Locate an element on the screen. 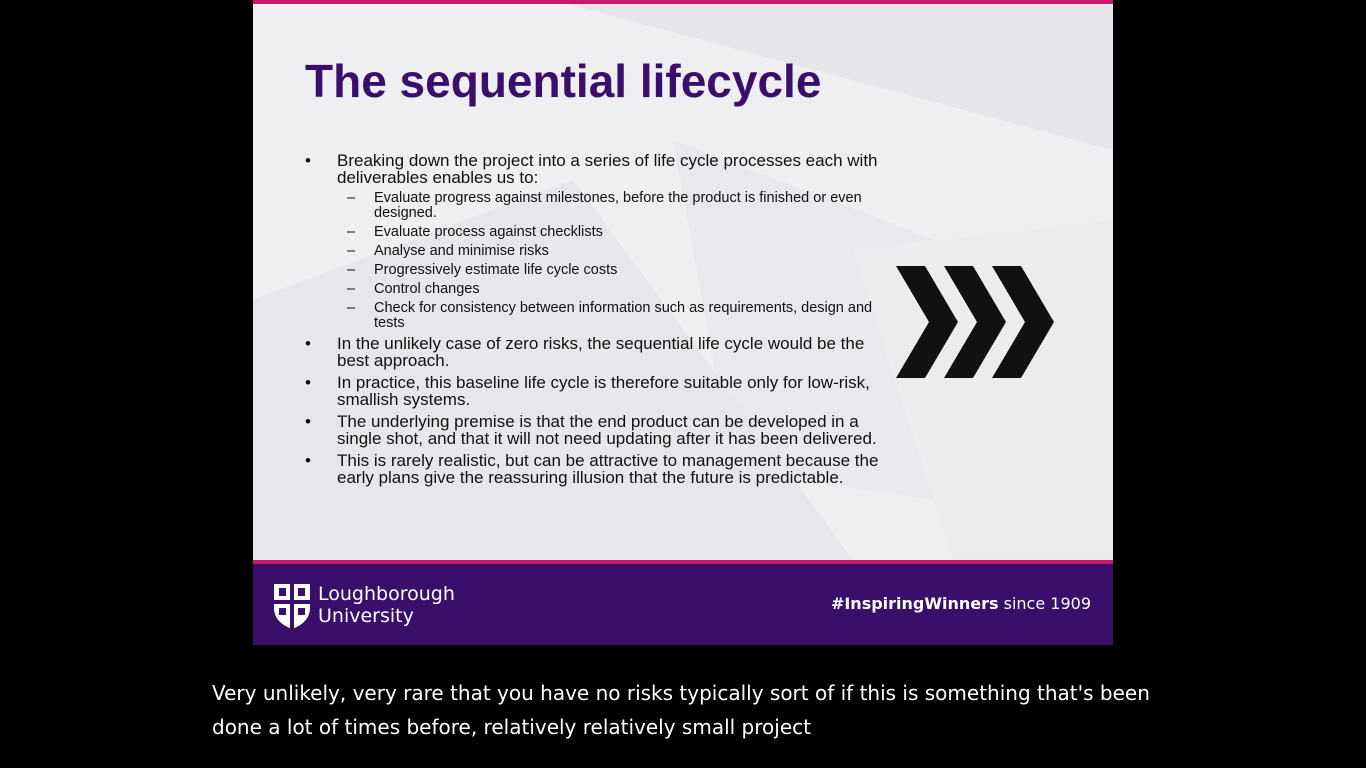  sub-bullet-text: Analyse and minimise risks is located at coordinates (461, 251).